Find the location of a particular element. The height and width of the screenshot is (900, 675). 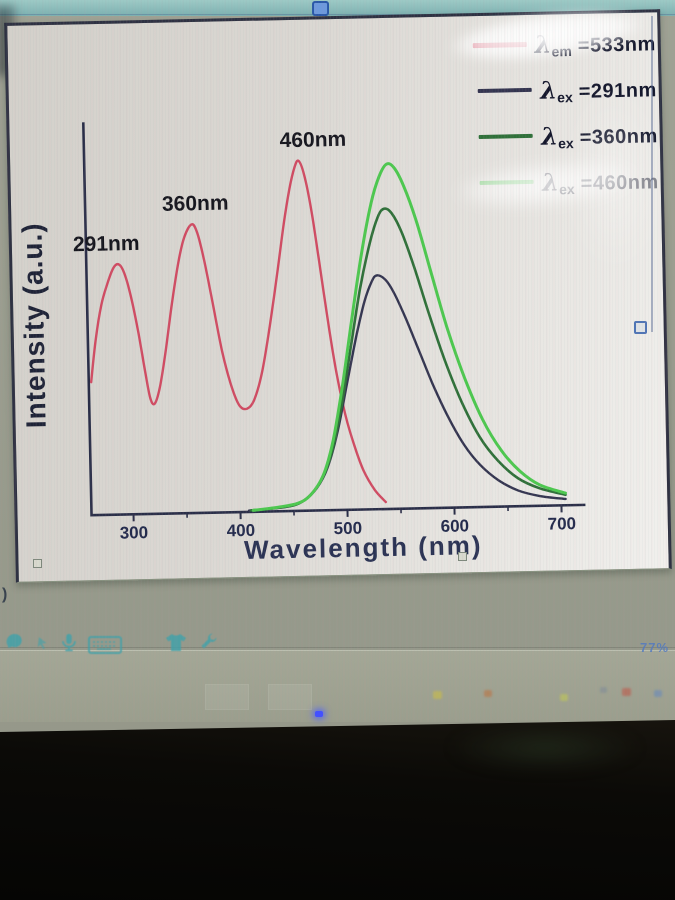

legend-label: λem =533nm is located at coordinates (595, 43).